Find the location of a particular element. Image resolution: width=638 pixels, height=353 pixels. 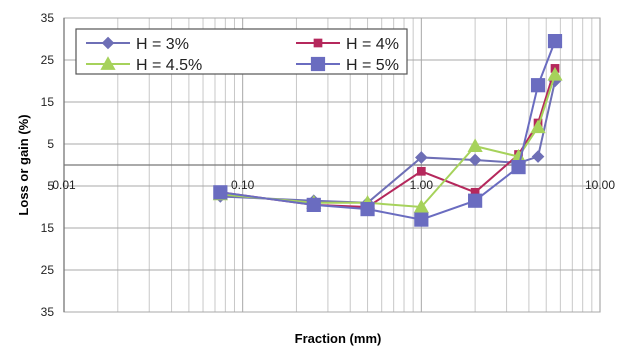

legend-box is located at coordinates (241, 51).